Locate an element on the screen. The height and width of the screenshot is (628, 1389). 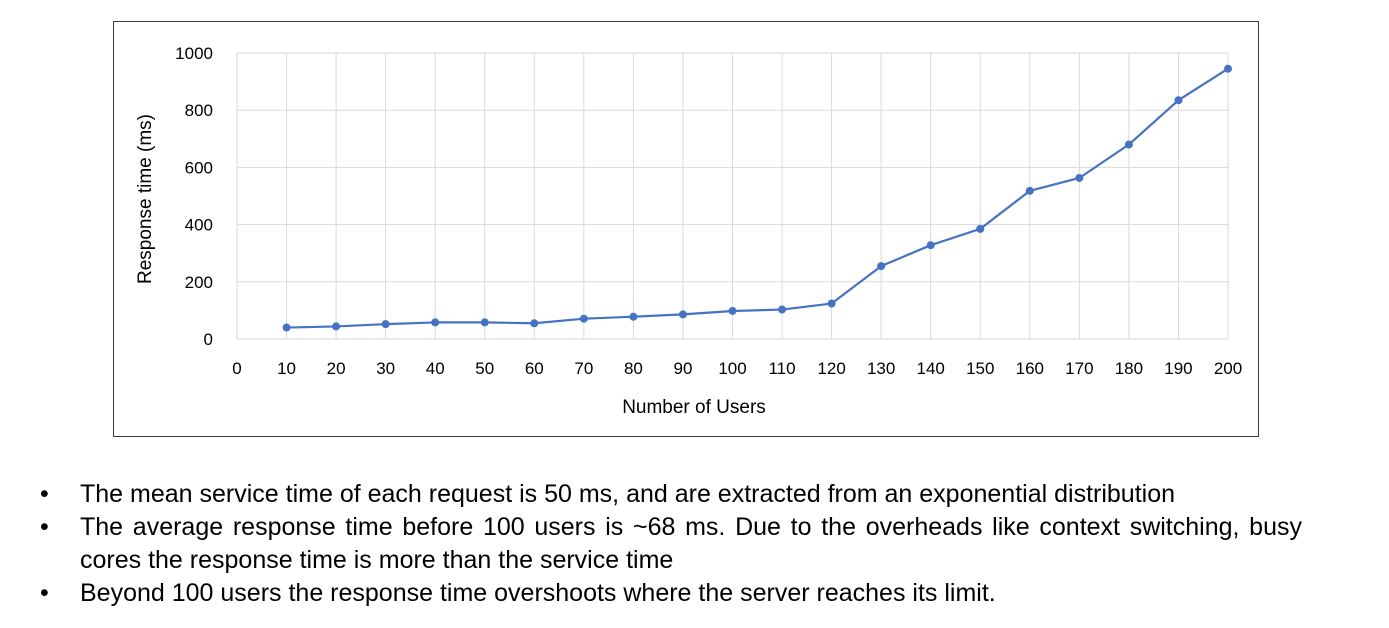
y-tick-label: 0 is located at coordinates (208, 339).